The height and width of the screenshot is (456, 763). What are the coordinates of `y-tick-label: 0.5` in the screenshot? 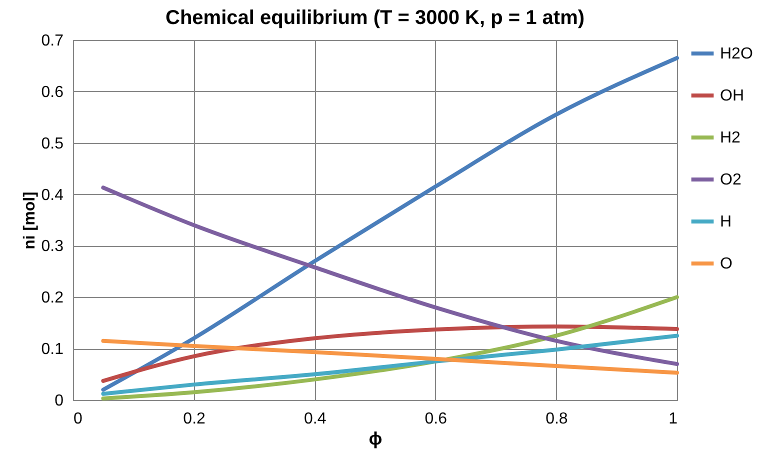 It's located at (52, 143).